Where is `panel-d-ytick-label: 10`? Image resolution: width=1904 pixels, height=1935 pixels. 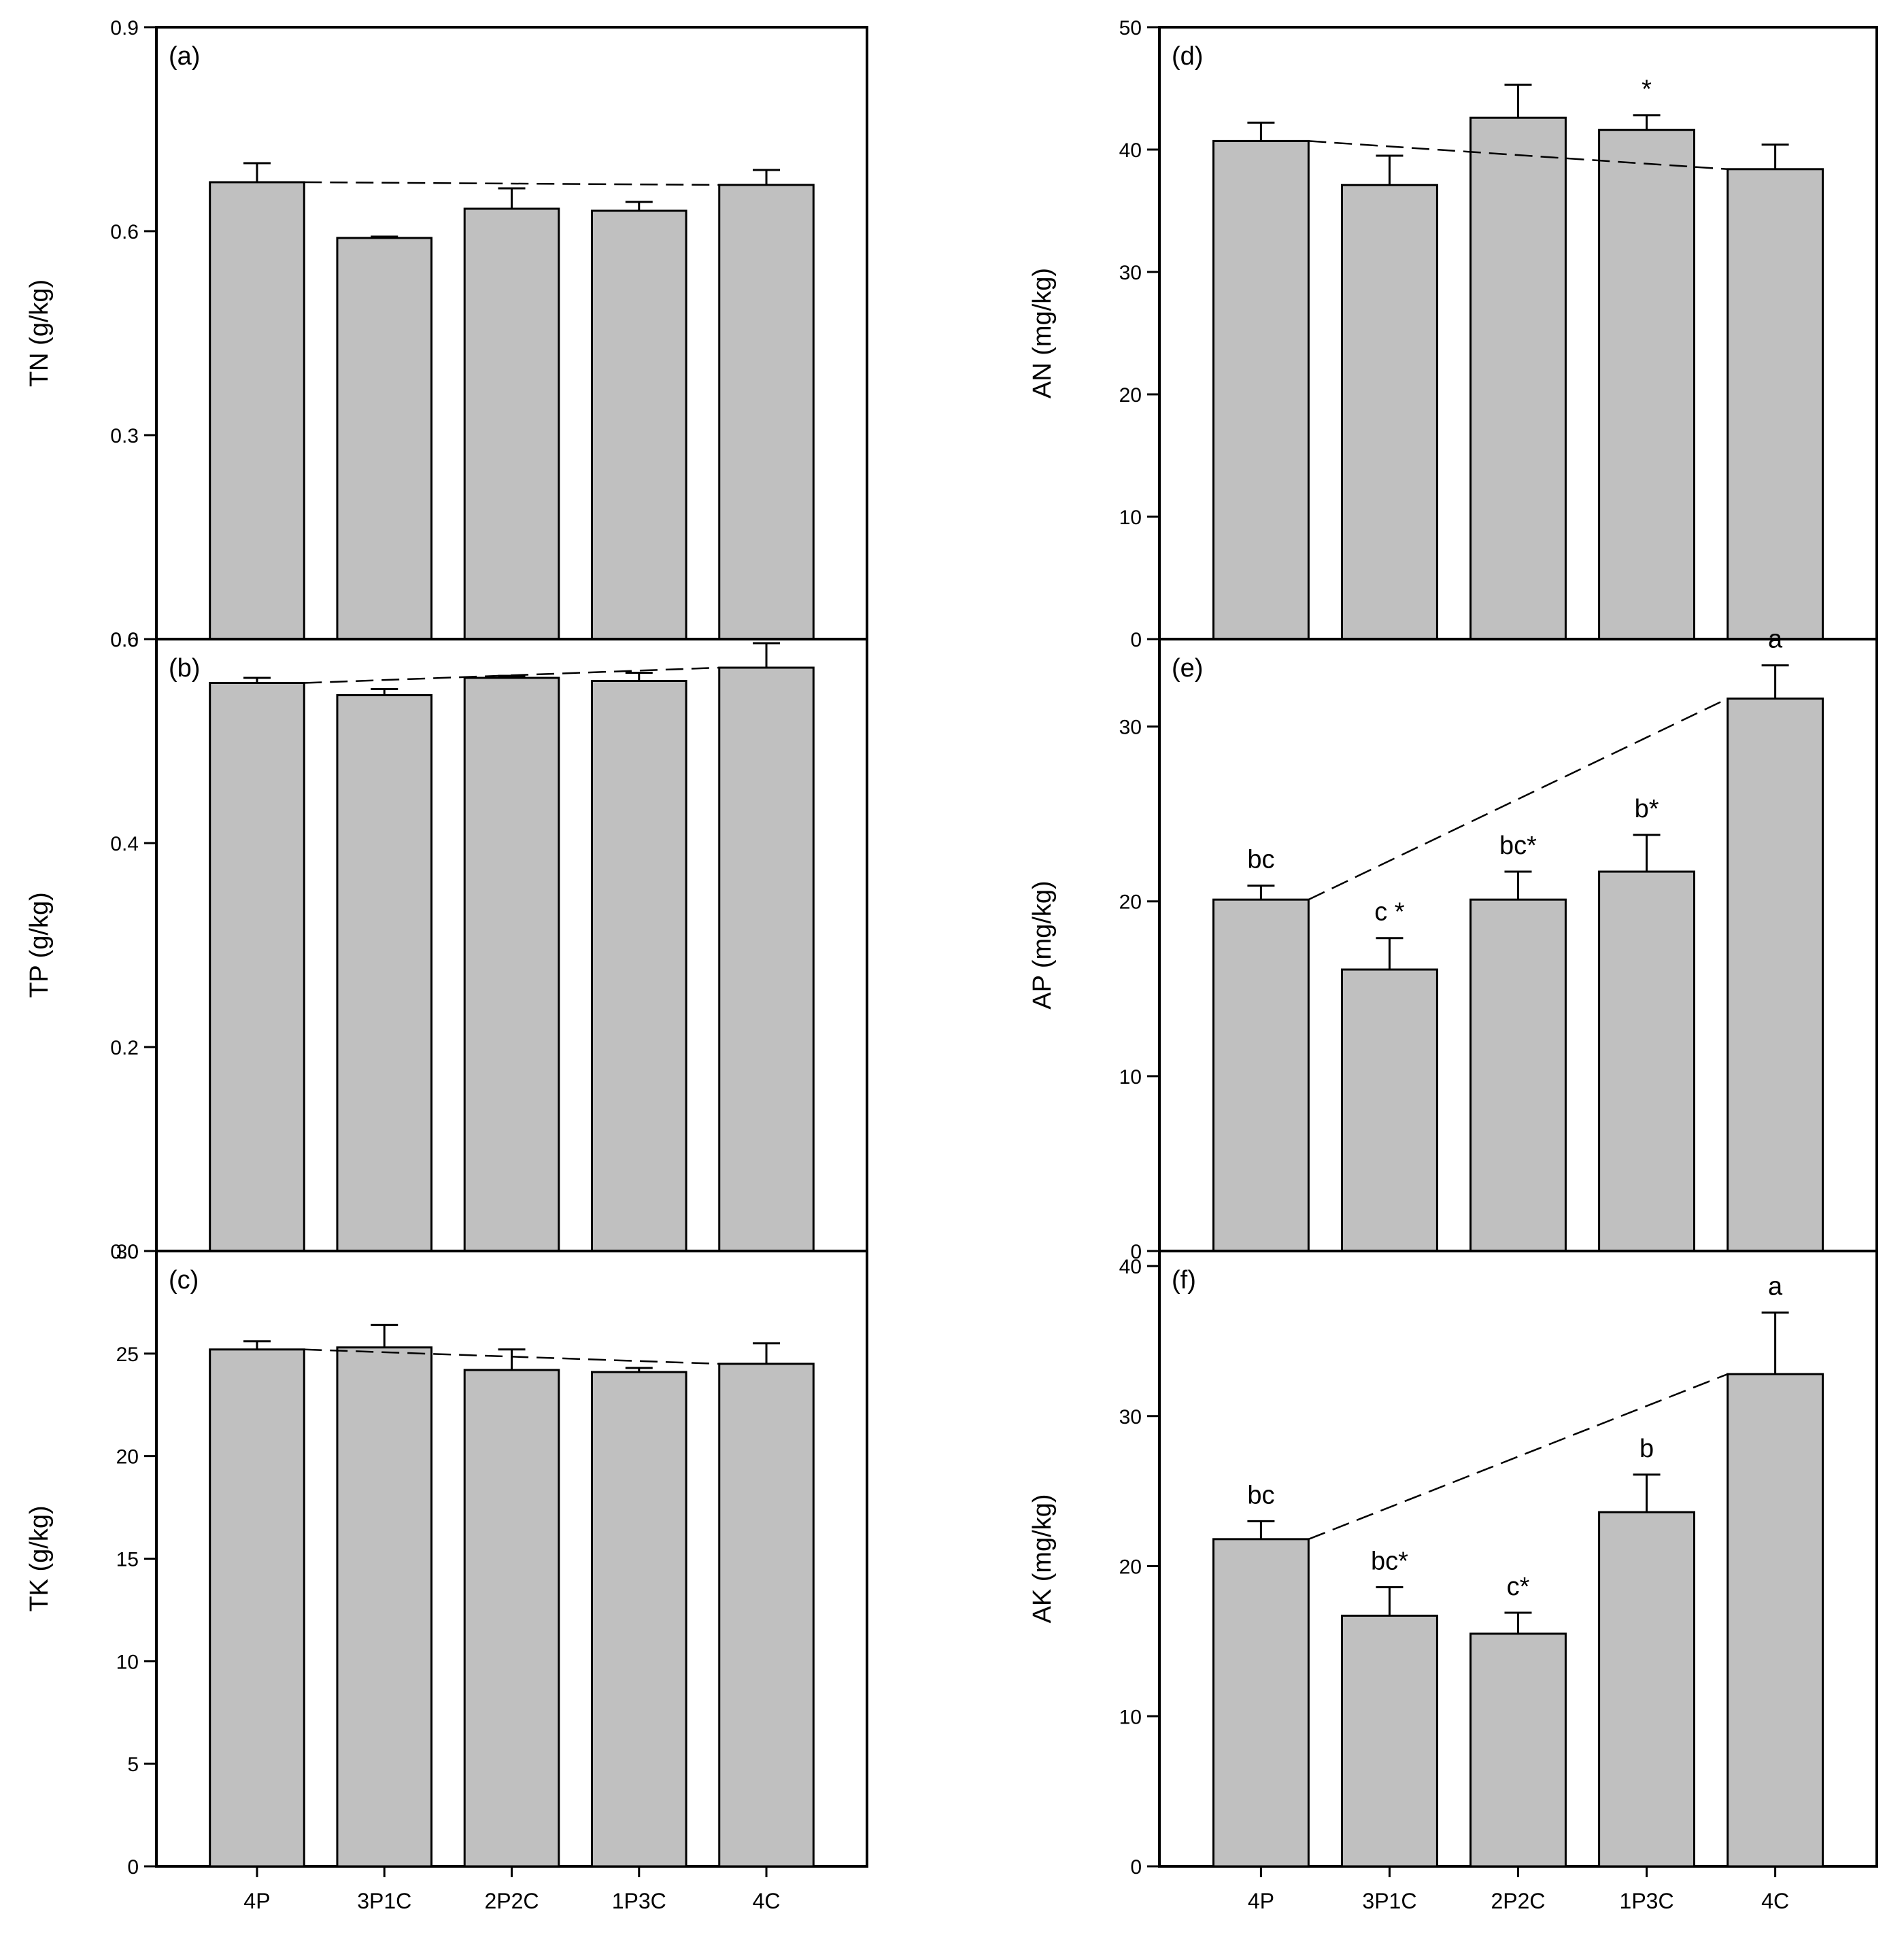 panel-d-ytick-label: 10 is located at coordinates (1131, 518).